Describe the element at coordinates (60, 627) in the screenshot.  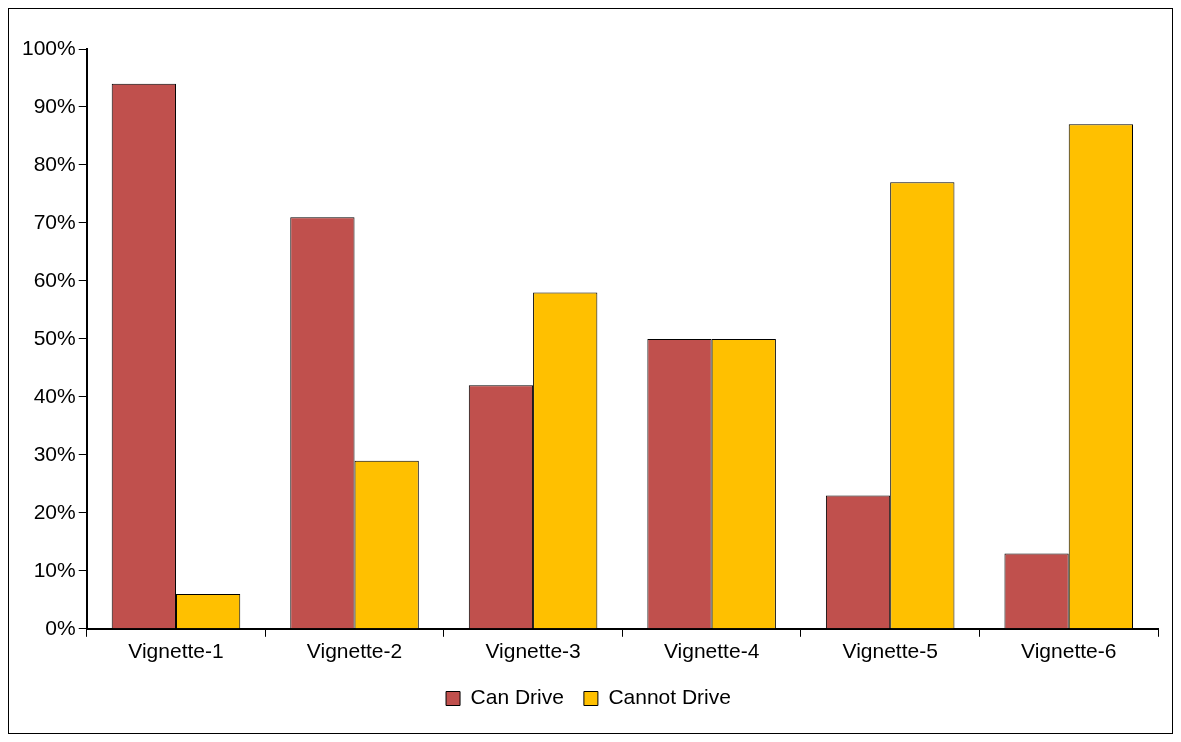
I see `y-tick-label: 0%` at that location.